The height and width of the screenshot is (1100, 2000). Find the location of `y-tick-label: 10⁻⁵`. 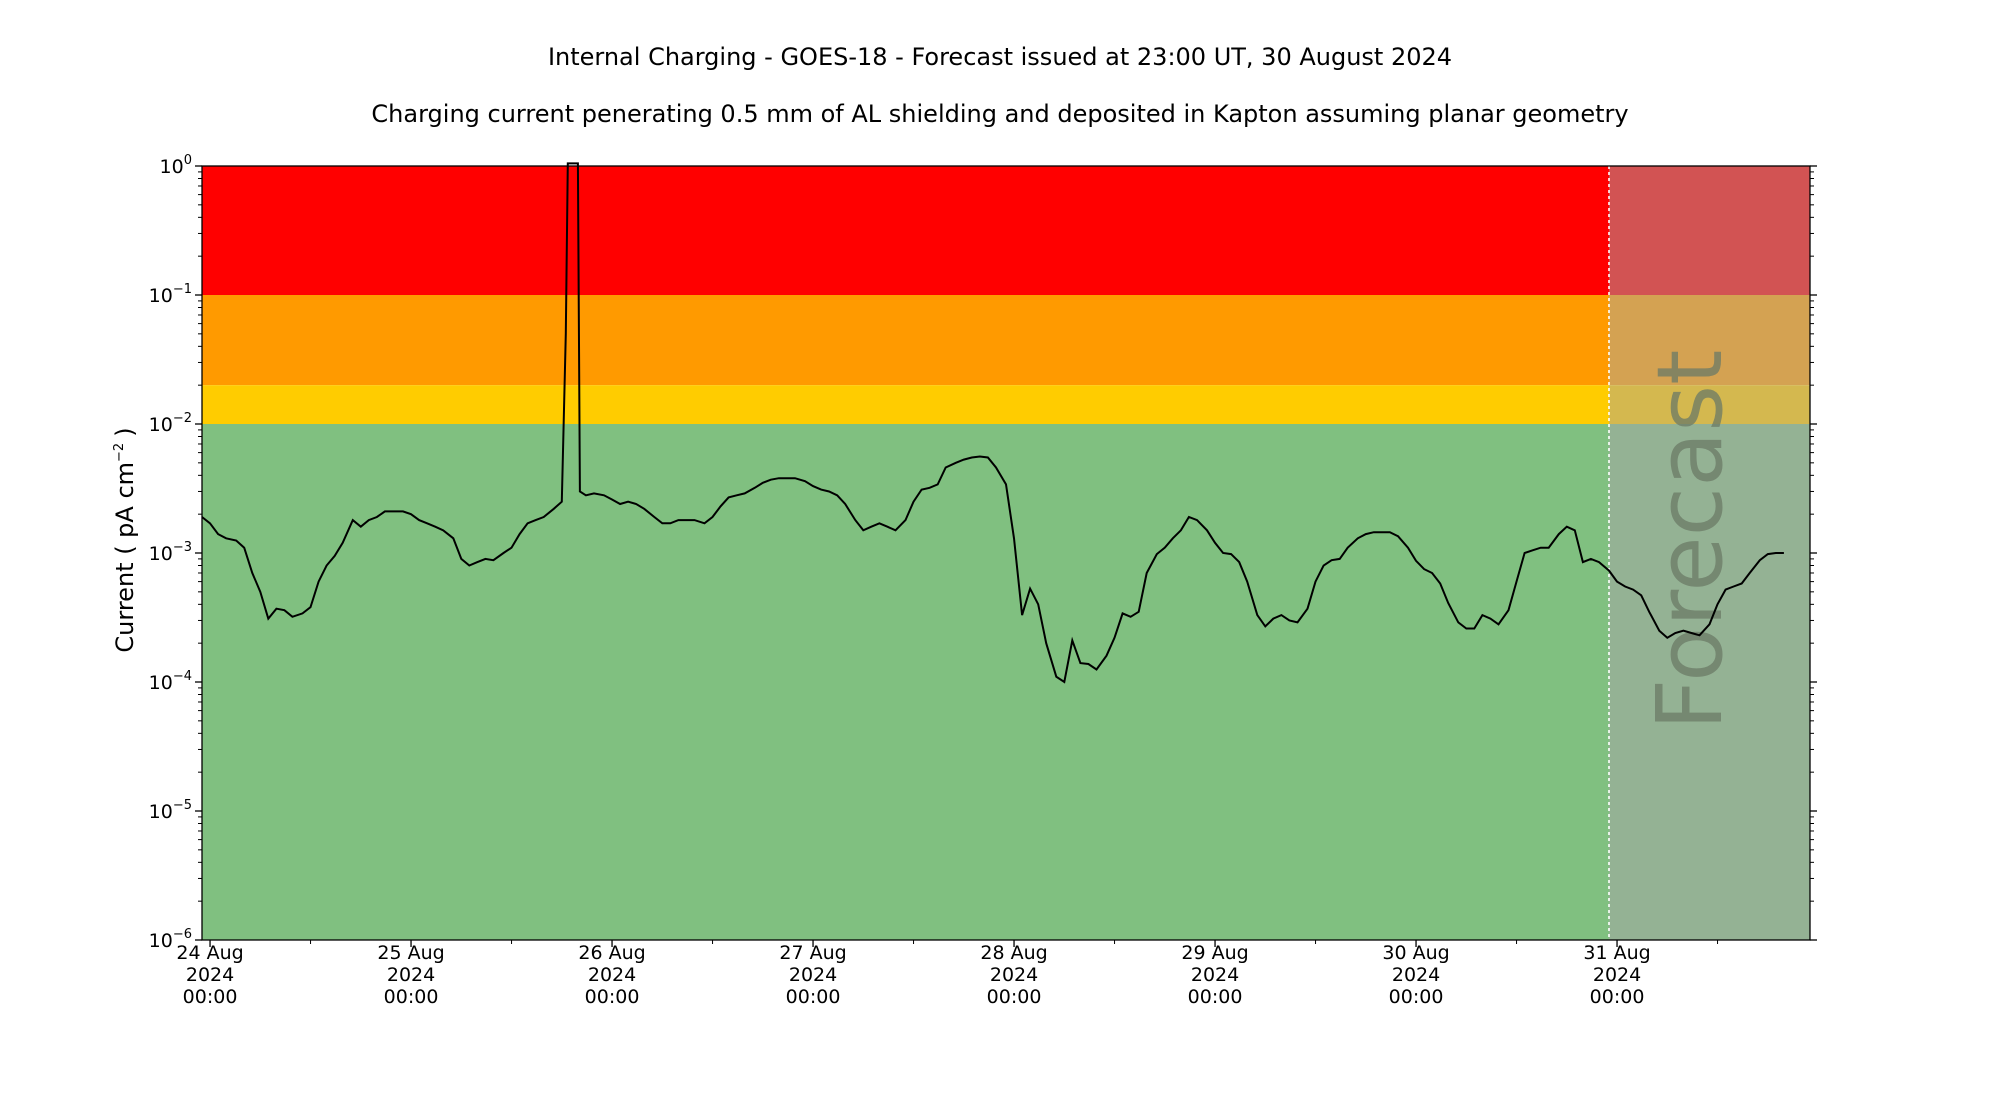

y-tick-label: 10⁻⁵ is located at coordinates (170, 810).